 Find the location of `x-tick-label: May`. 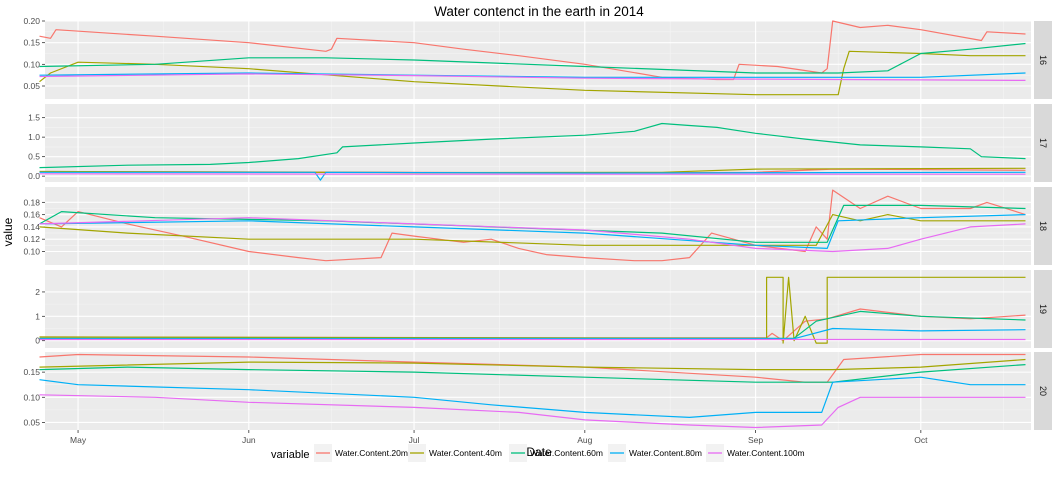

x-tick-label: May is located at coordinates (78, 440).